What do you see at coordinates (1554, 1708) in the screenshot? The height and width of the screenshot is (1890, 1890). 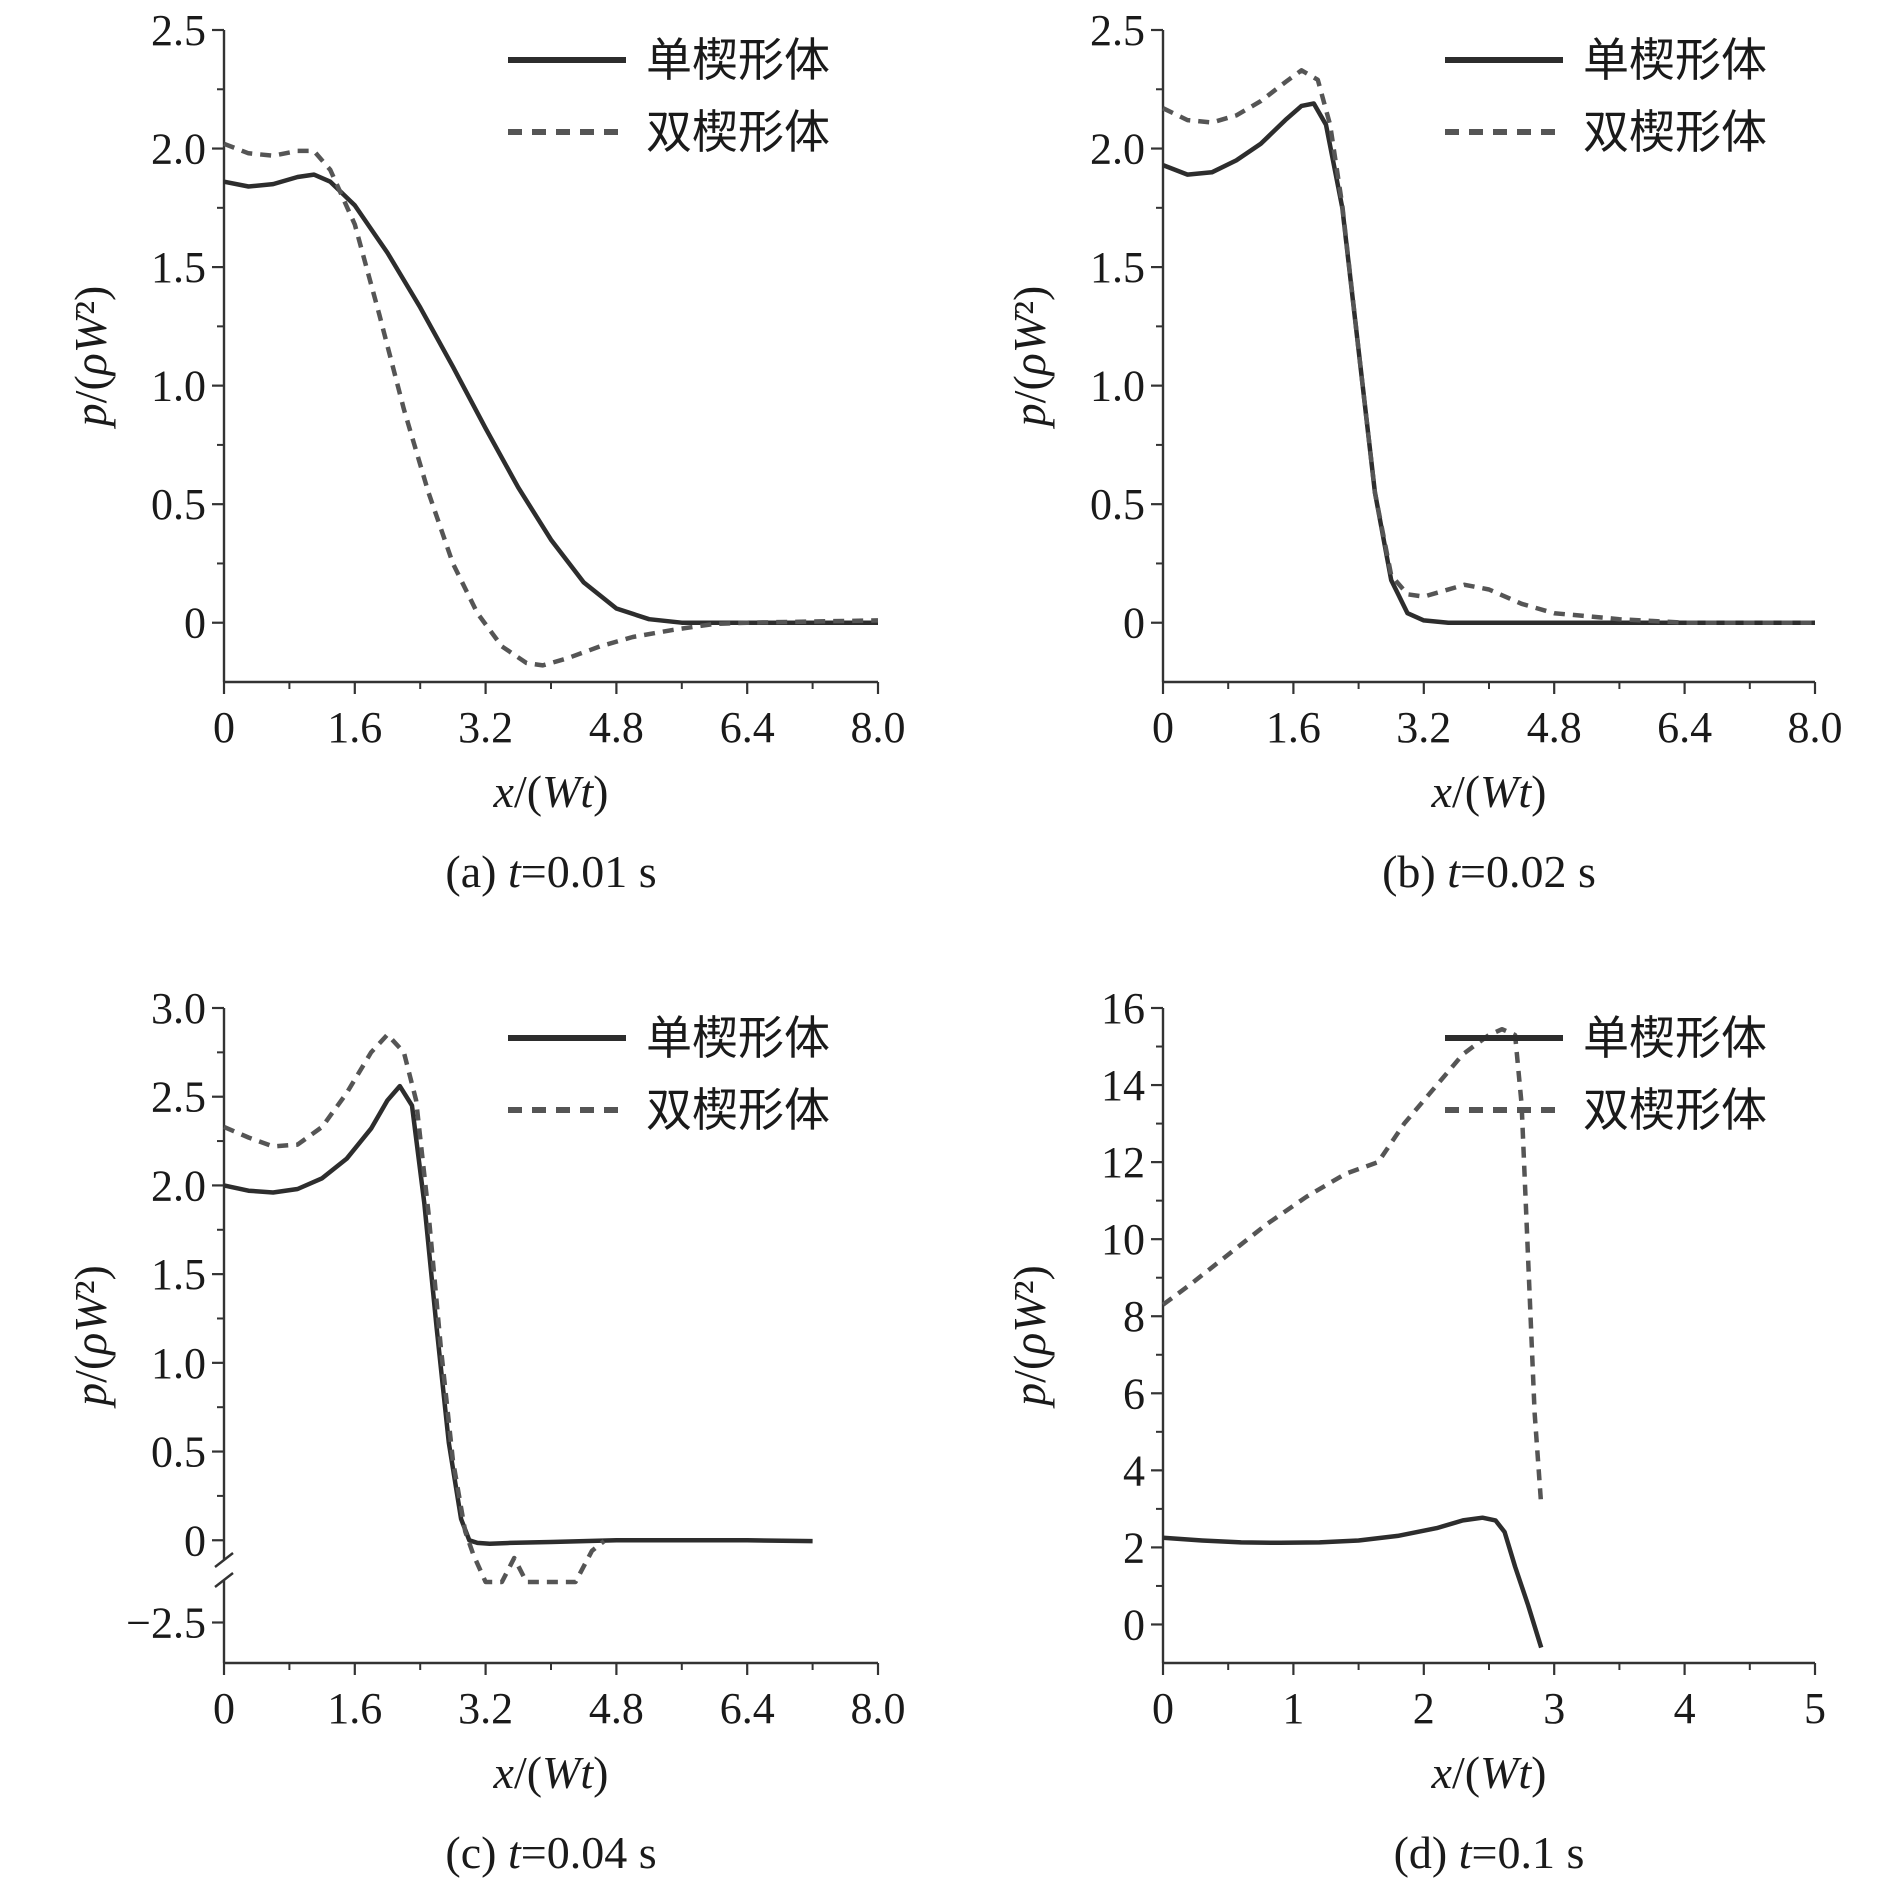 I see `x-tick-label: 3` at bounding box center [1554, 1708].